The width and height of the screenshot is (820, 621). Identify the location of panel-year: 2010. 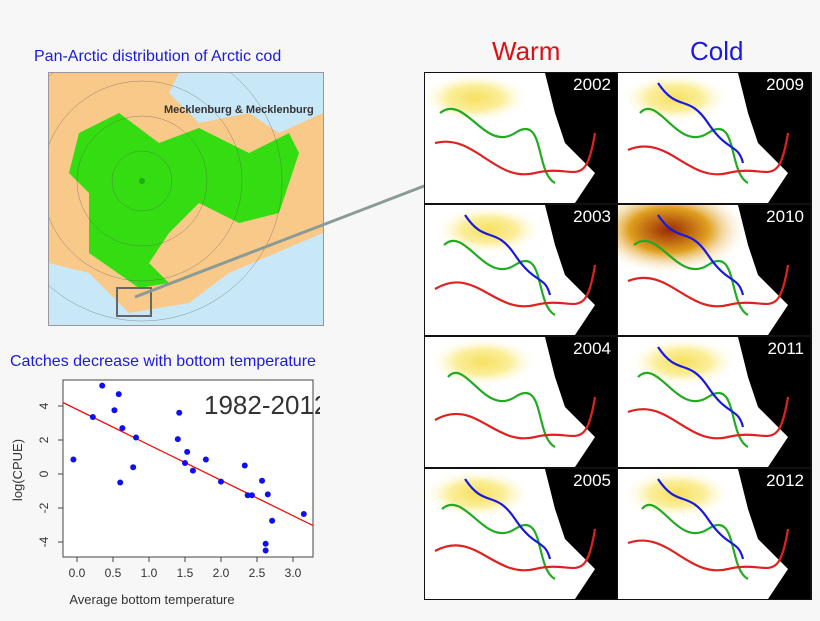
(785, 216).